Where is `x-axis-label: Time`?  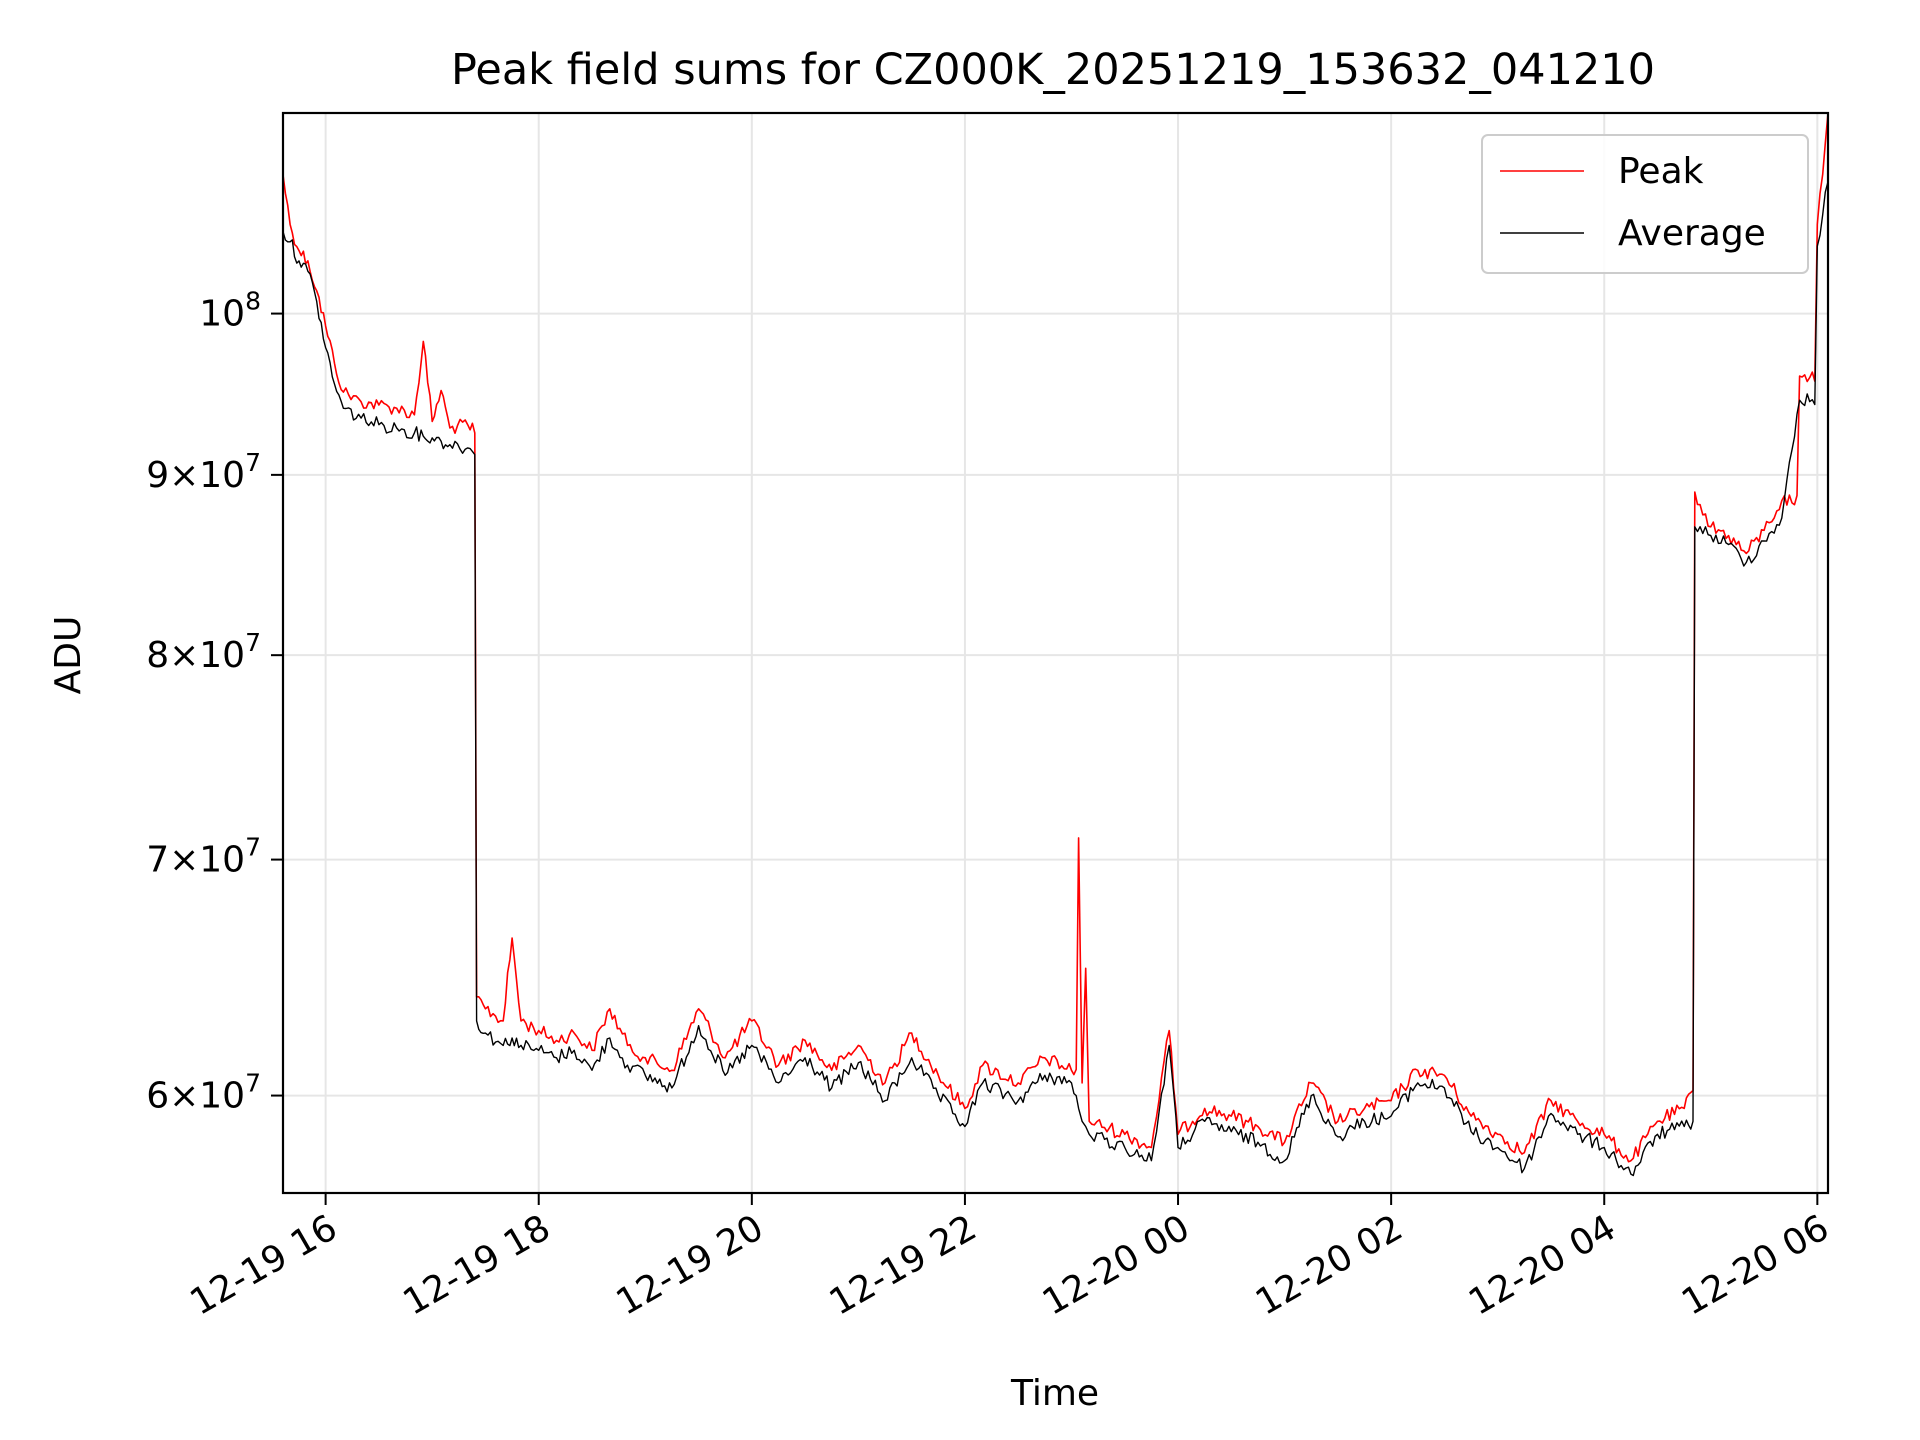 x-axis-label: Time is located at coordinates (1054, 1393).